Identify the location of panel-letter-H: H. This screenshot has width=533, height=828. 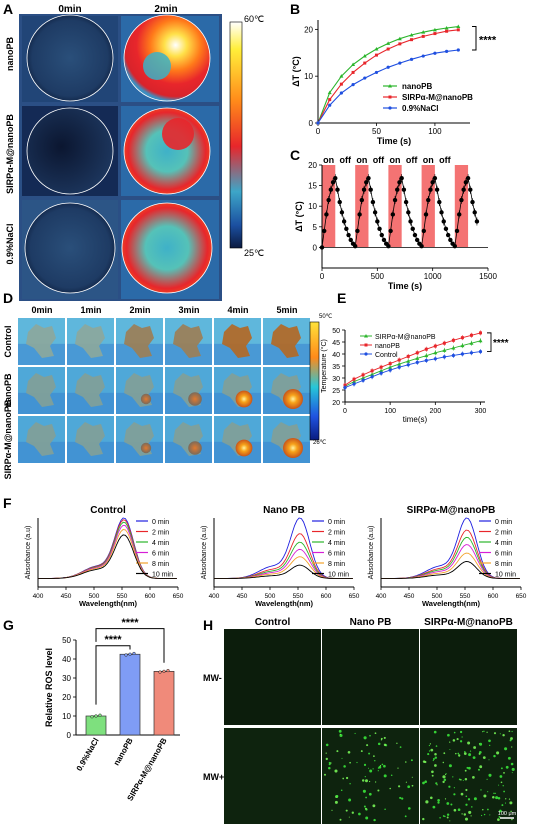
(208, 625).